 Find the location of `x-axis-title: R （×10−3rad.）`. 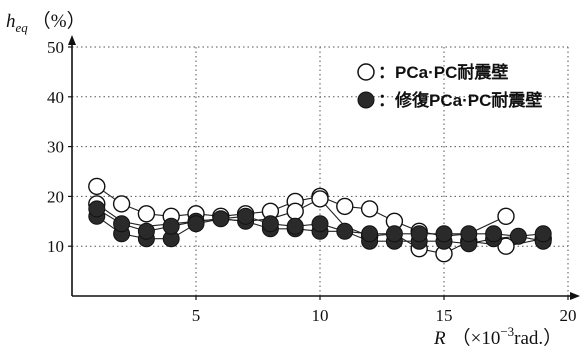

x-axis-title: R （×10−3rad.） is located at coordinates (497, 336).